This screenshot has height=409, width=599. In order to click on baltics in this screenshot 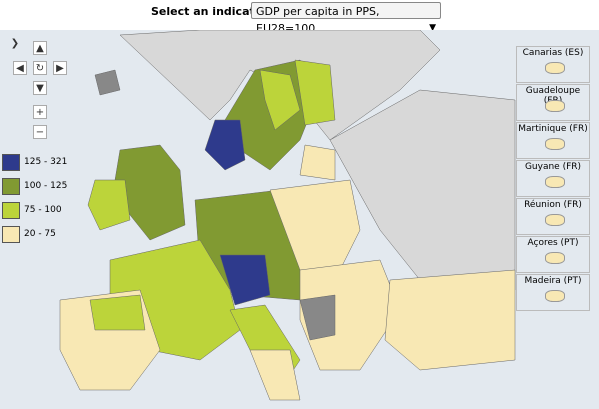, I will do `click(317, 162)`.